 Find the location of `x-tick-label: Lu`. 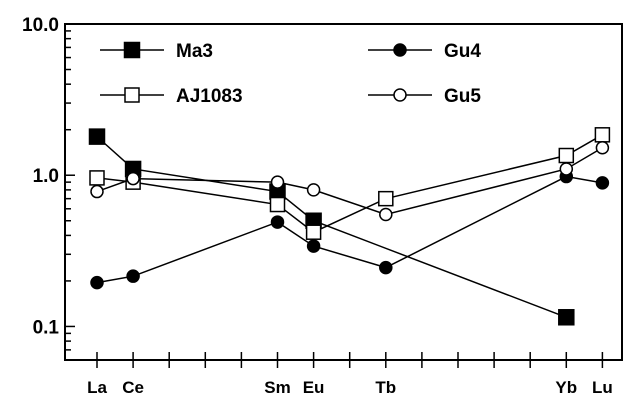

x-tick-label: Lu is located at coordinates (602, 387).